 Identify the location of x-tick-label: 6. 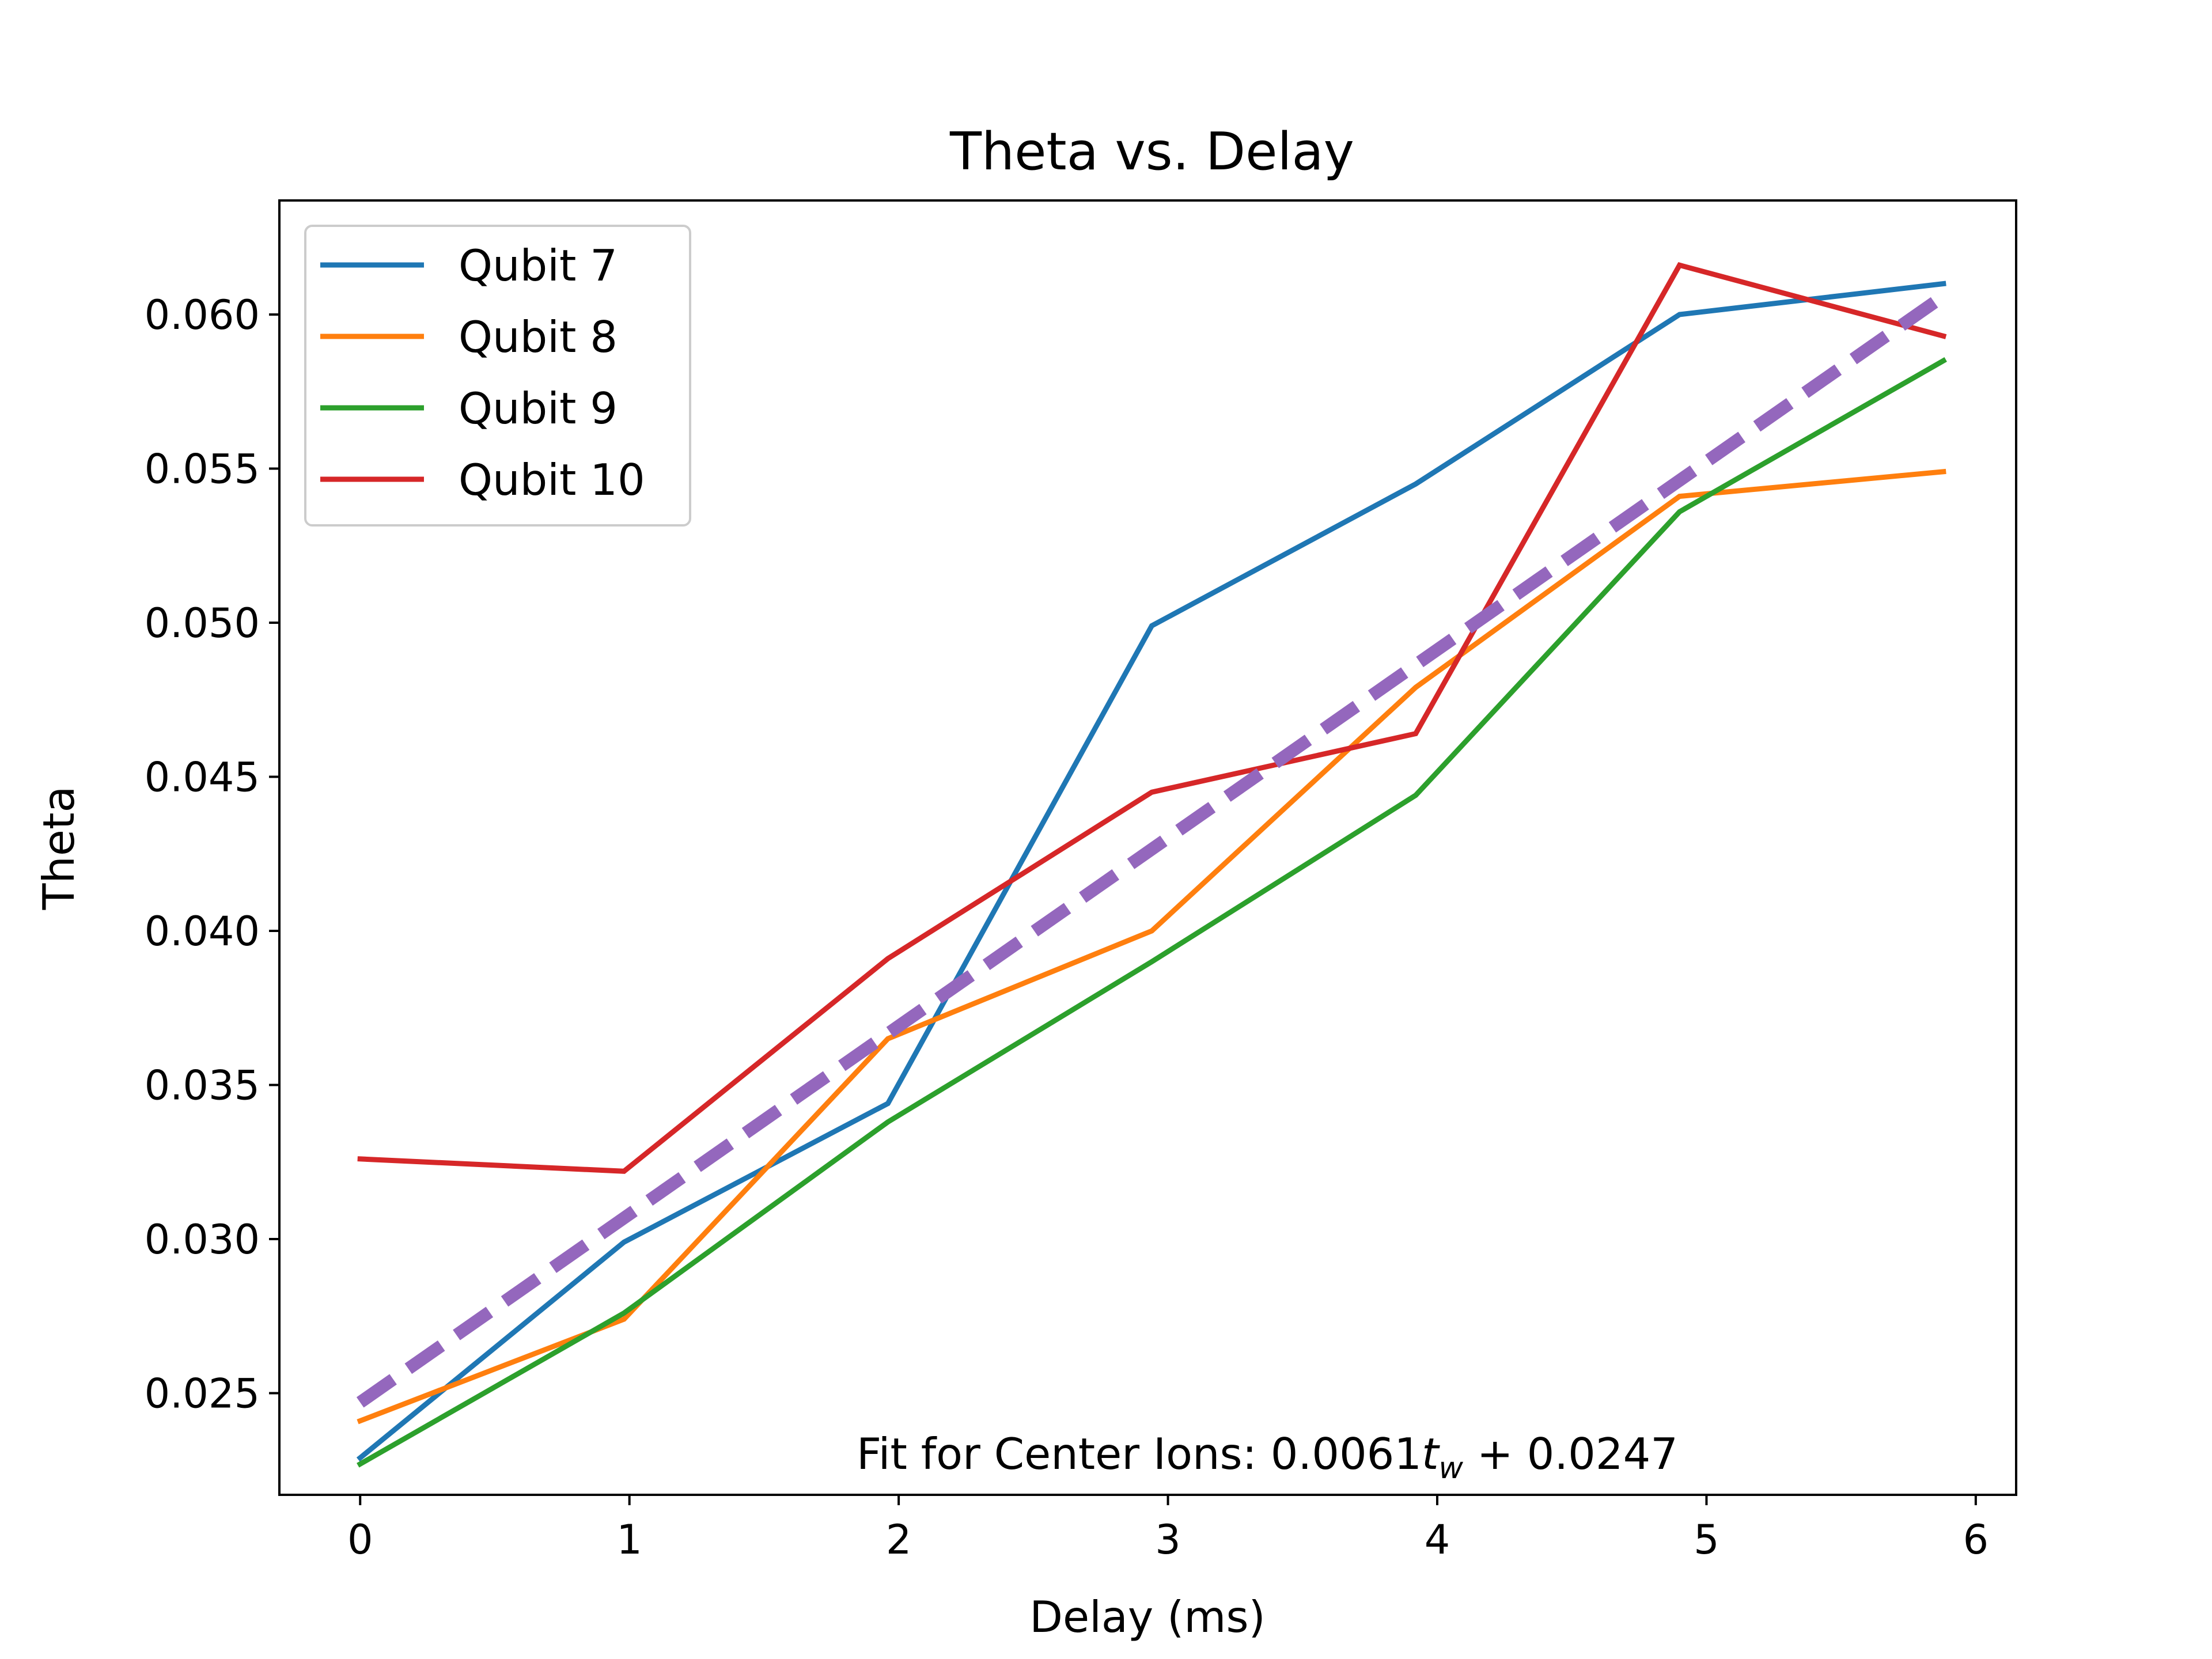
(1976, 1539).